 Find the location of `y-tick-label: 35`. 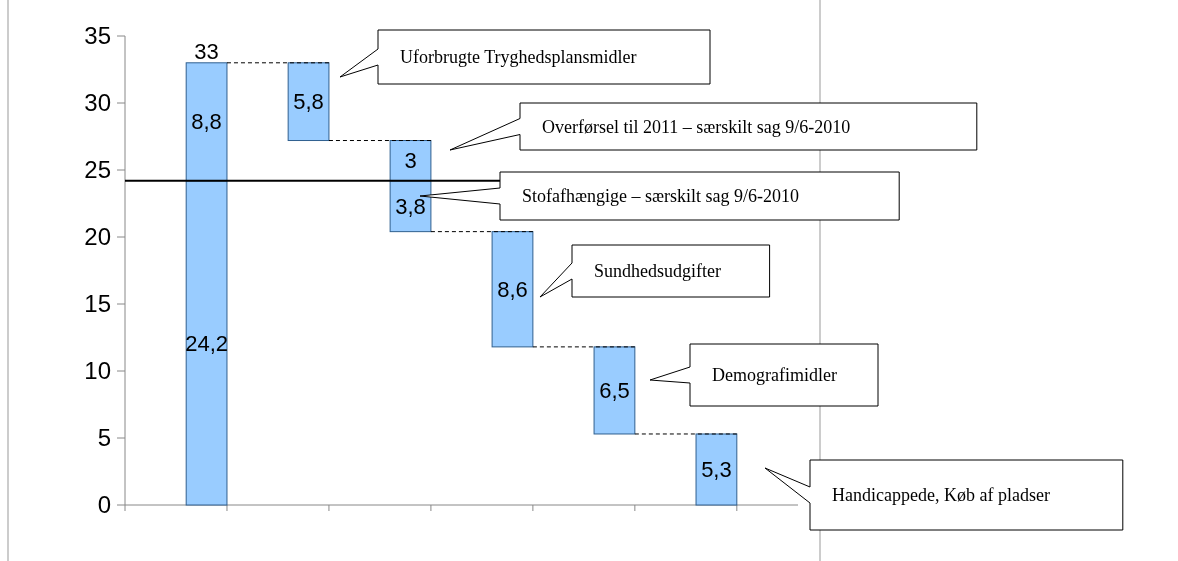

y-tick-label: 35 is located at coordinates (97, 36).